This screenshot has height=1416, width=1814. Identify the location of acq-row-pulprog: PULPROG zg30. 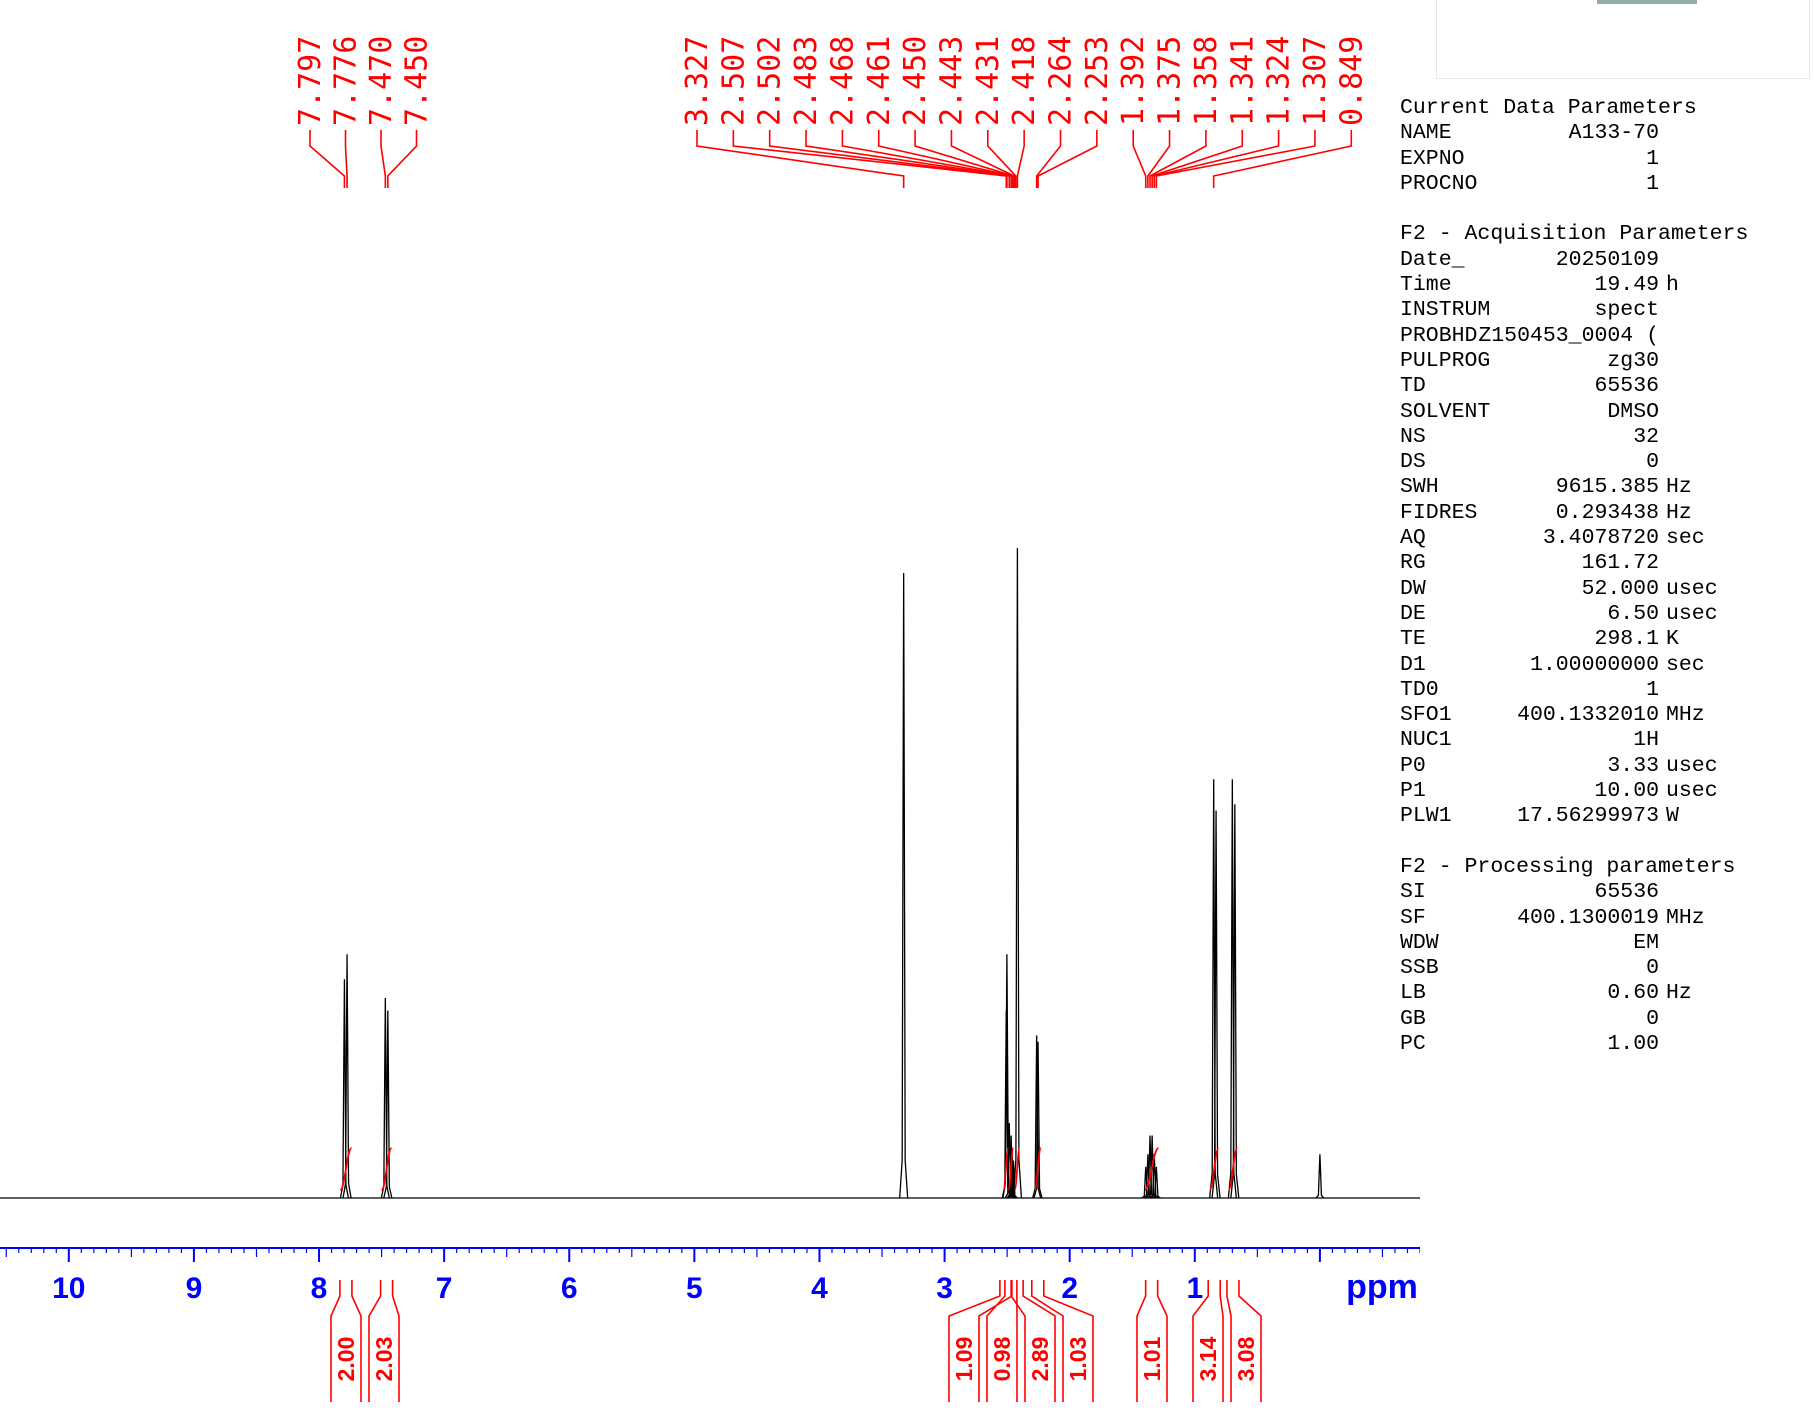
(1607, 361).